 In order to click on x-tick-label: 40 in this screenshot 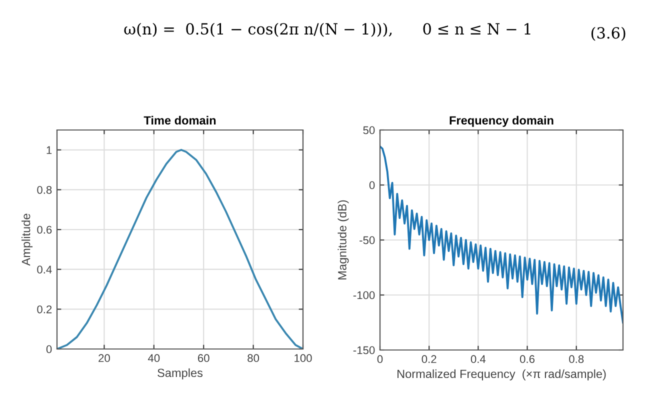, I will do `click(154, 358)`.